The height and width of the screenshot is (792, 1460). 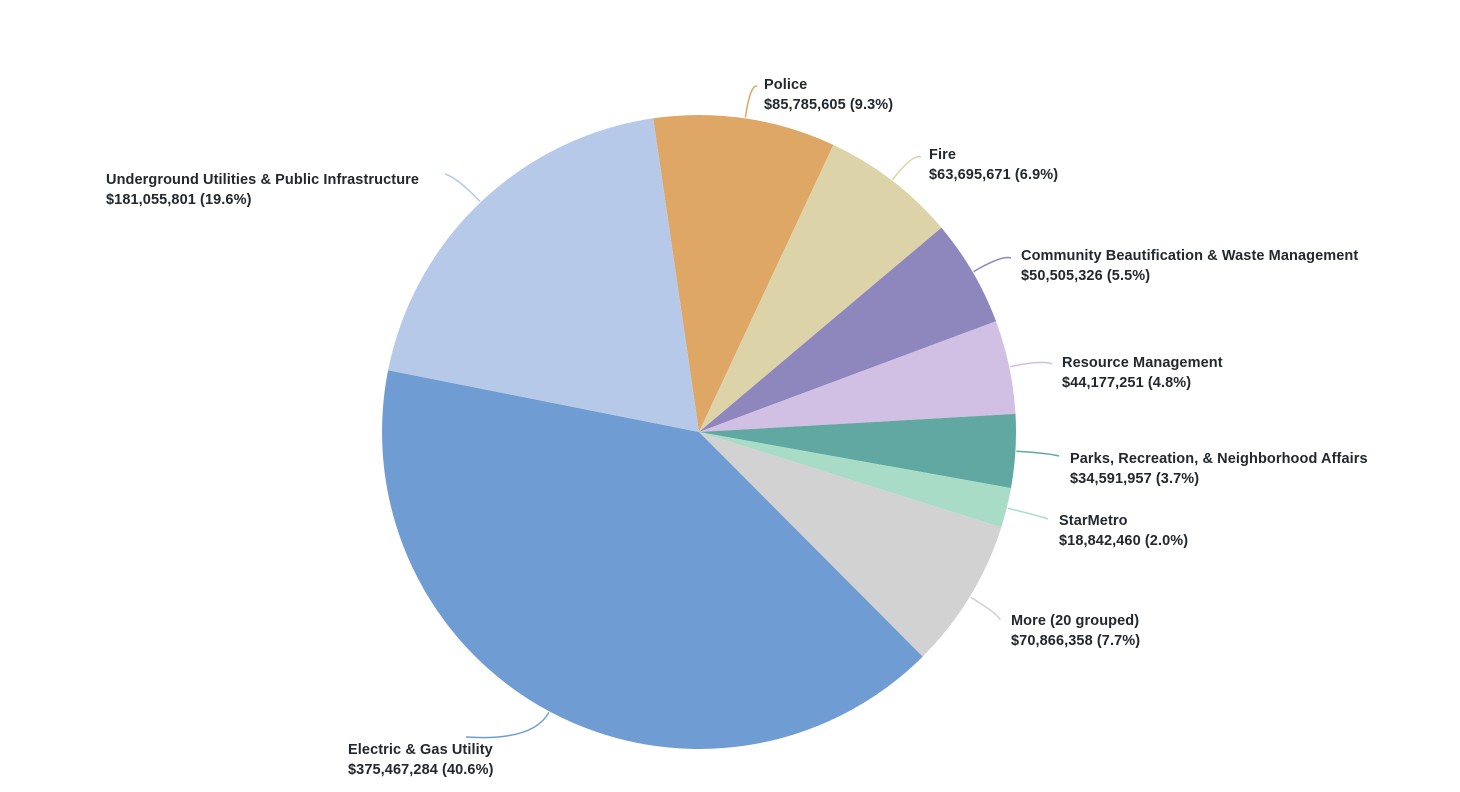 What do you see at coordinates (992, 264) in the screenshot?
I see `leader-line-community-beautification` at bounding box center [992, 264].